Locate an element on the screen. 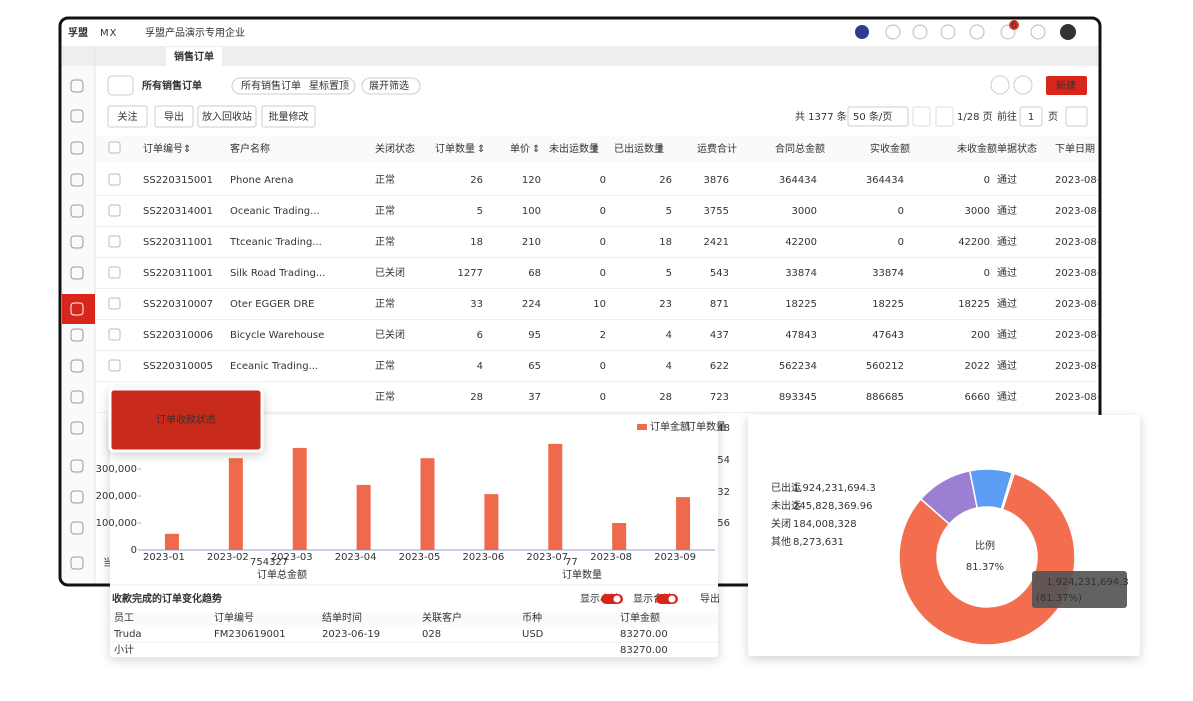 The image size is (1193, 701). view-icon is located at coordinates (120, 85).